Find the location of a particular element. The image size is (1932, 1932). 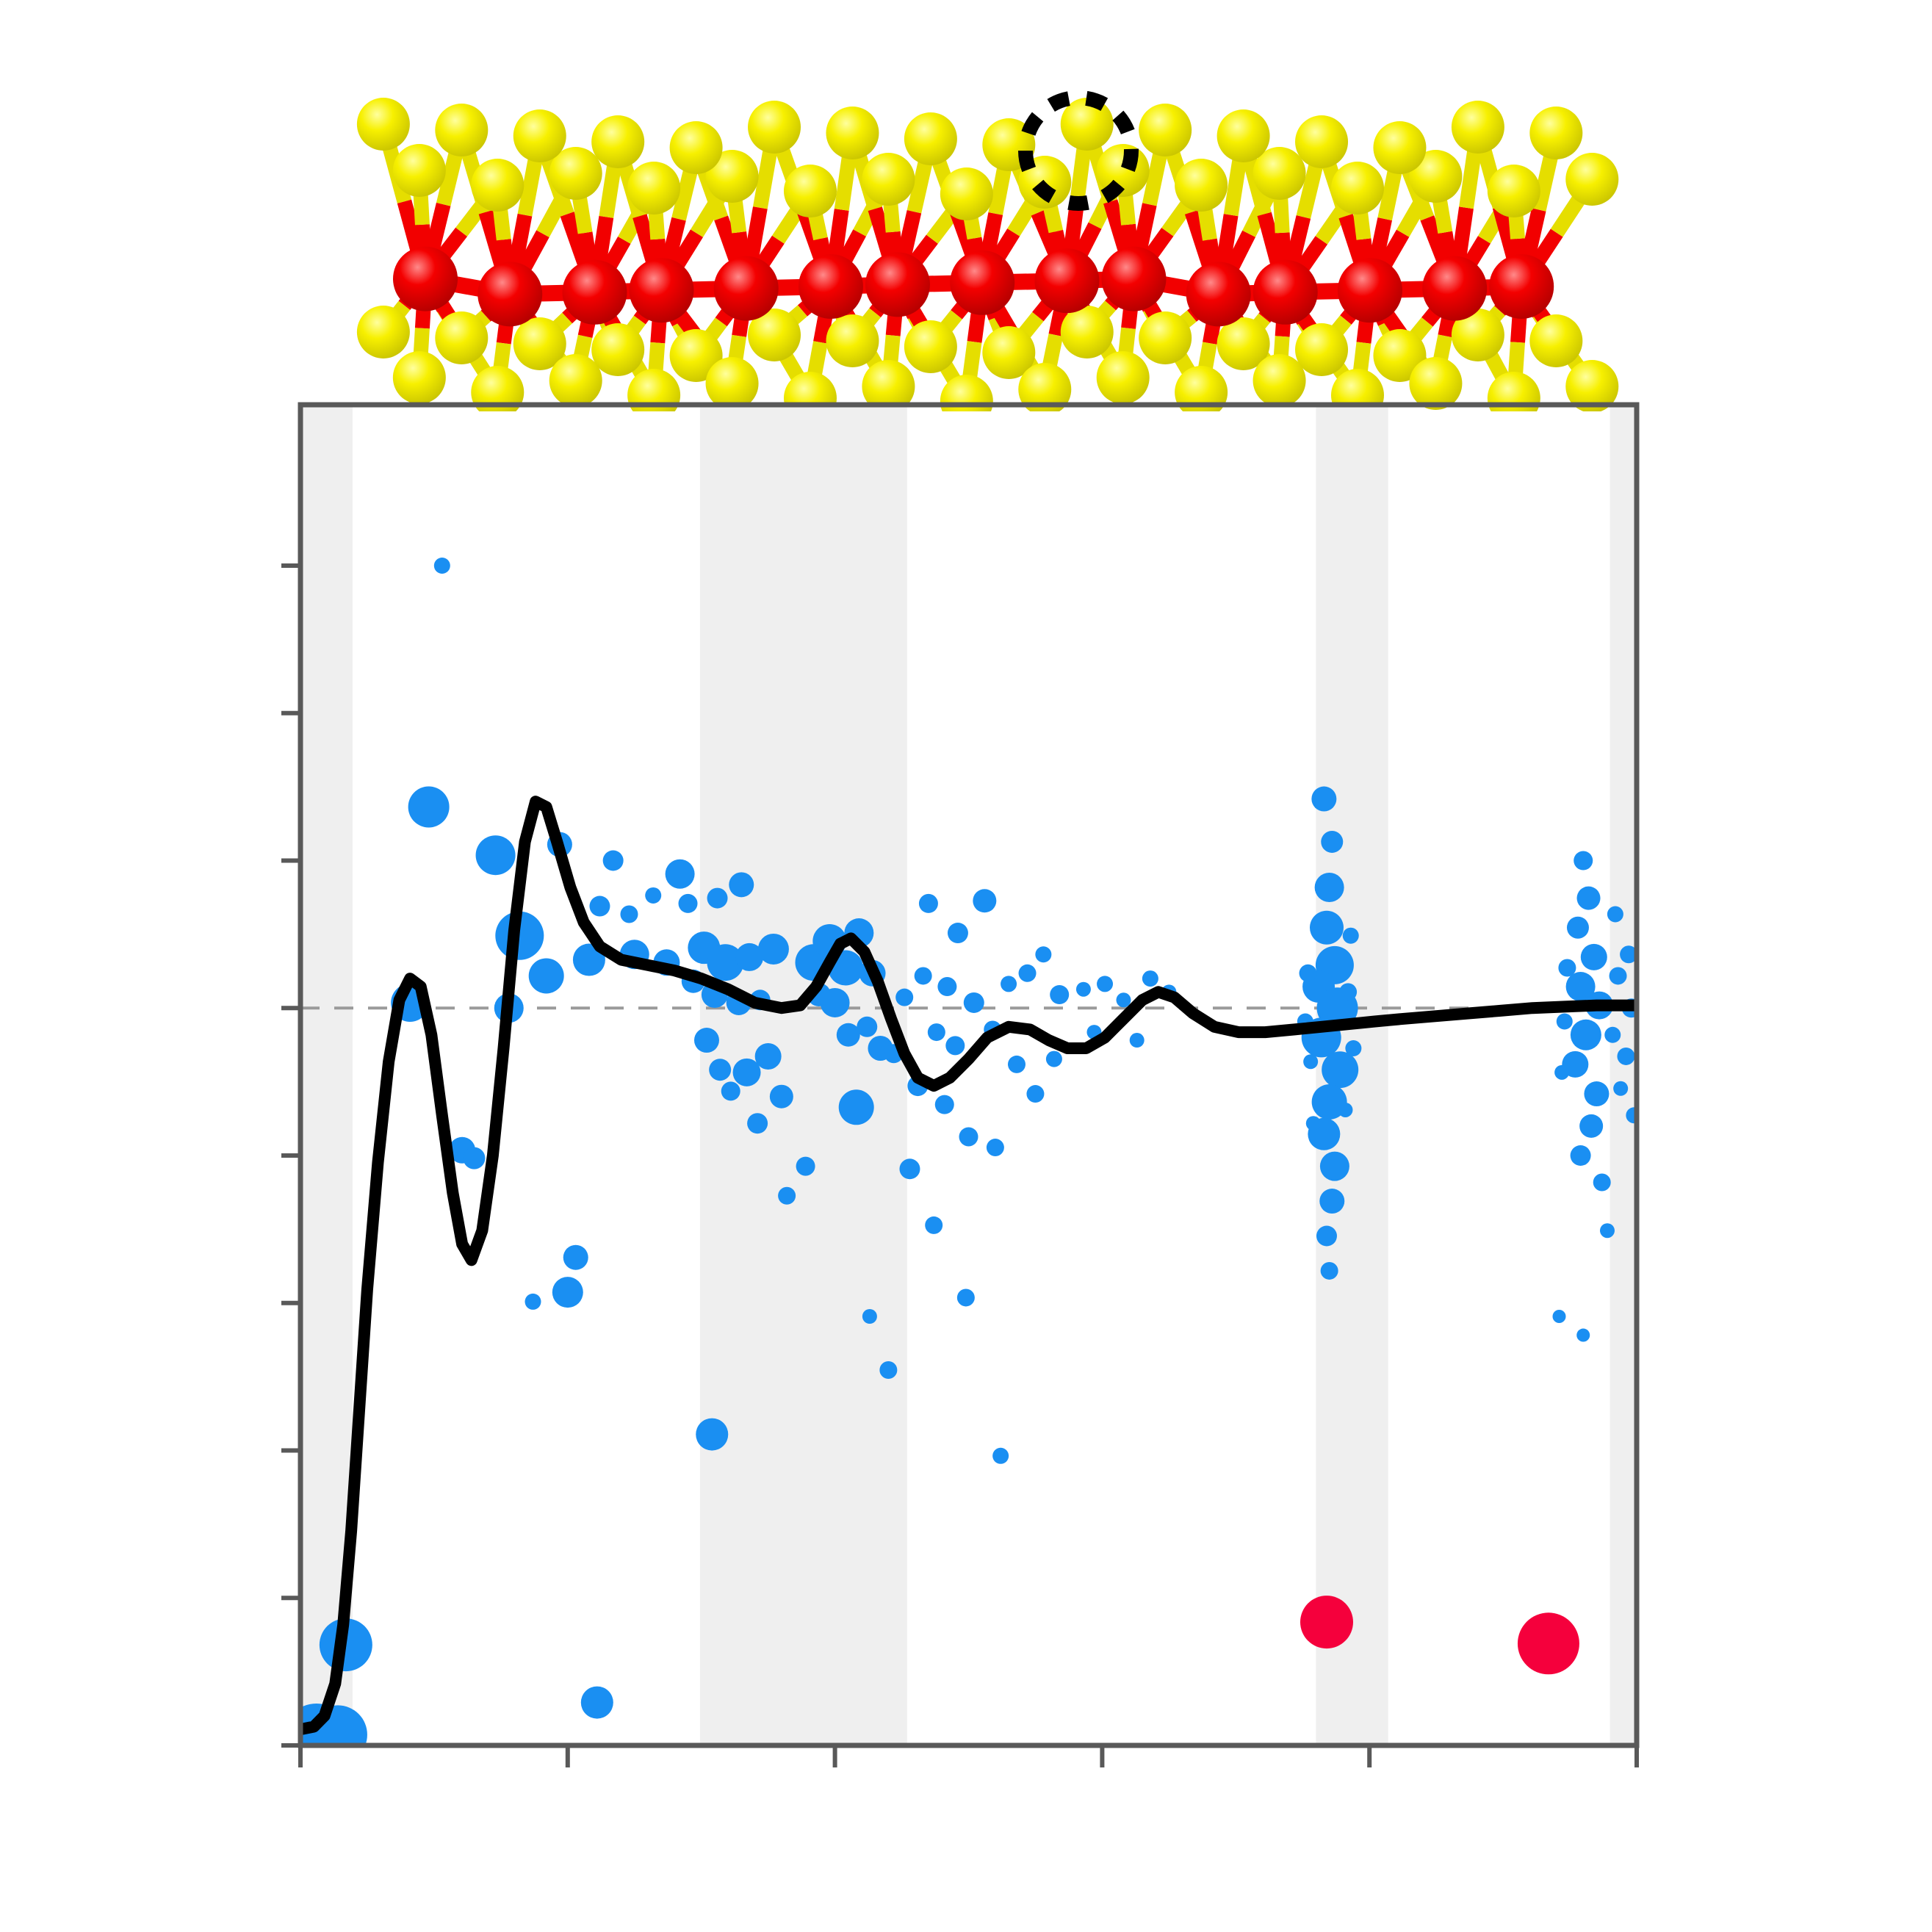

crystal-structure-svg is located at coordinates (987, 250).